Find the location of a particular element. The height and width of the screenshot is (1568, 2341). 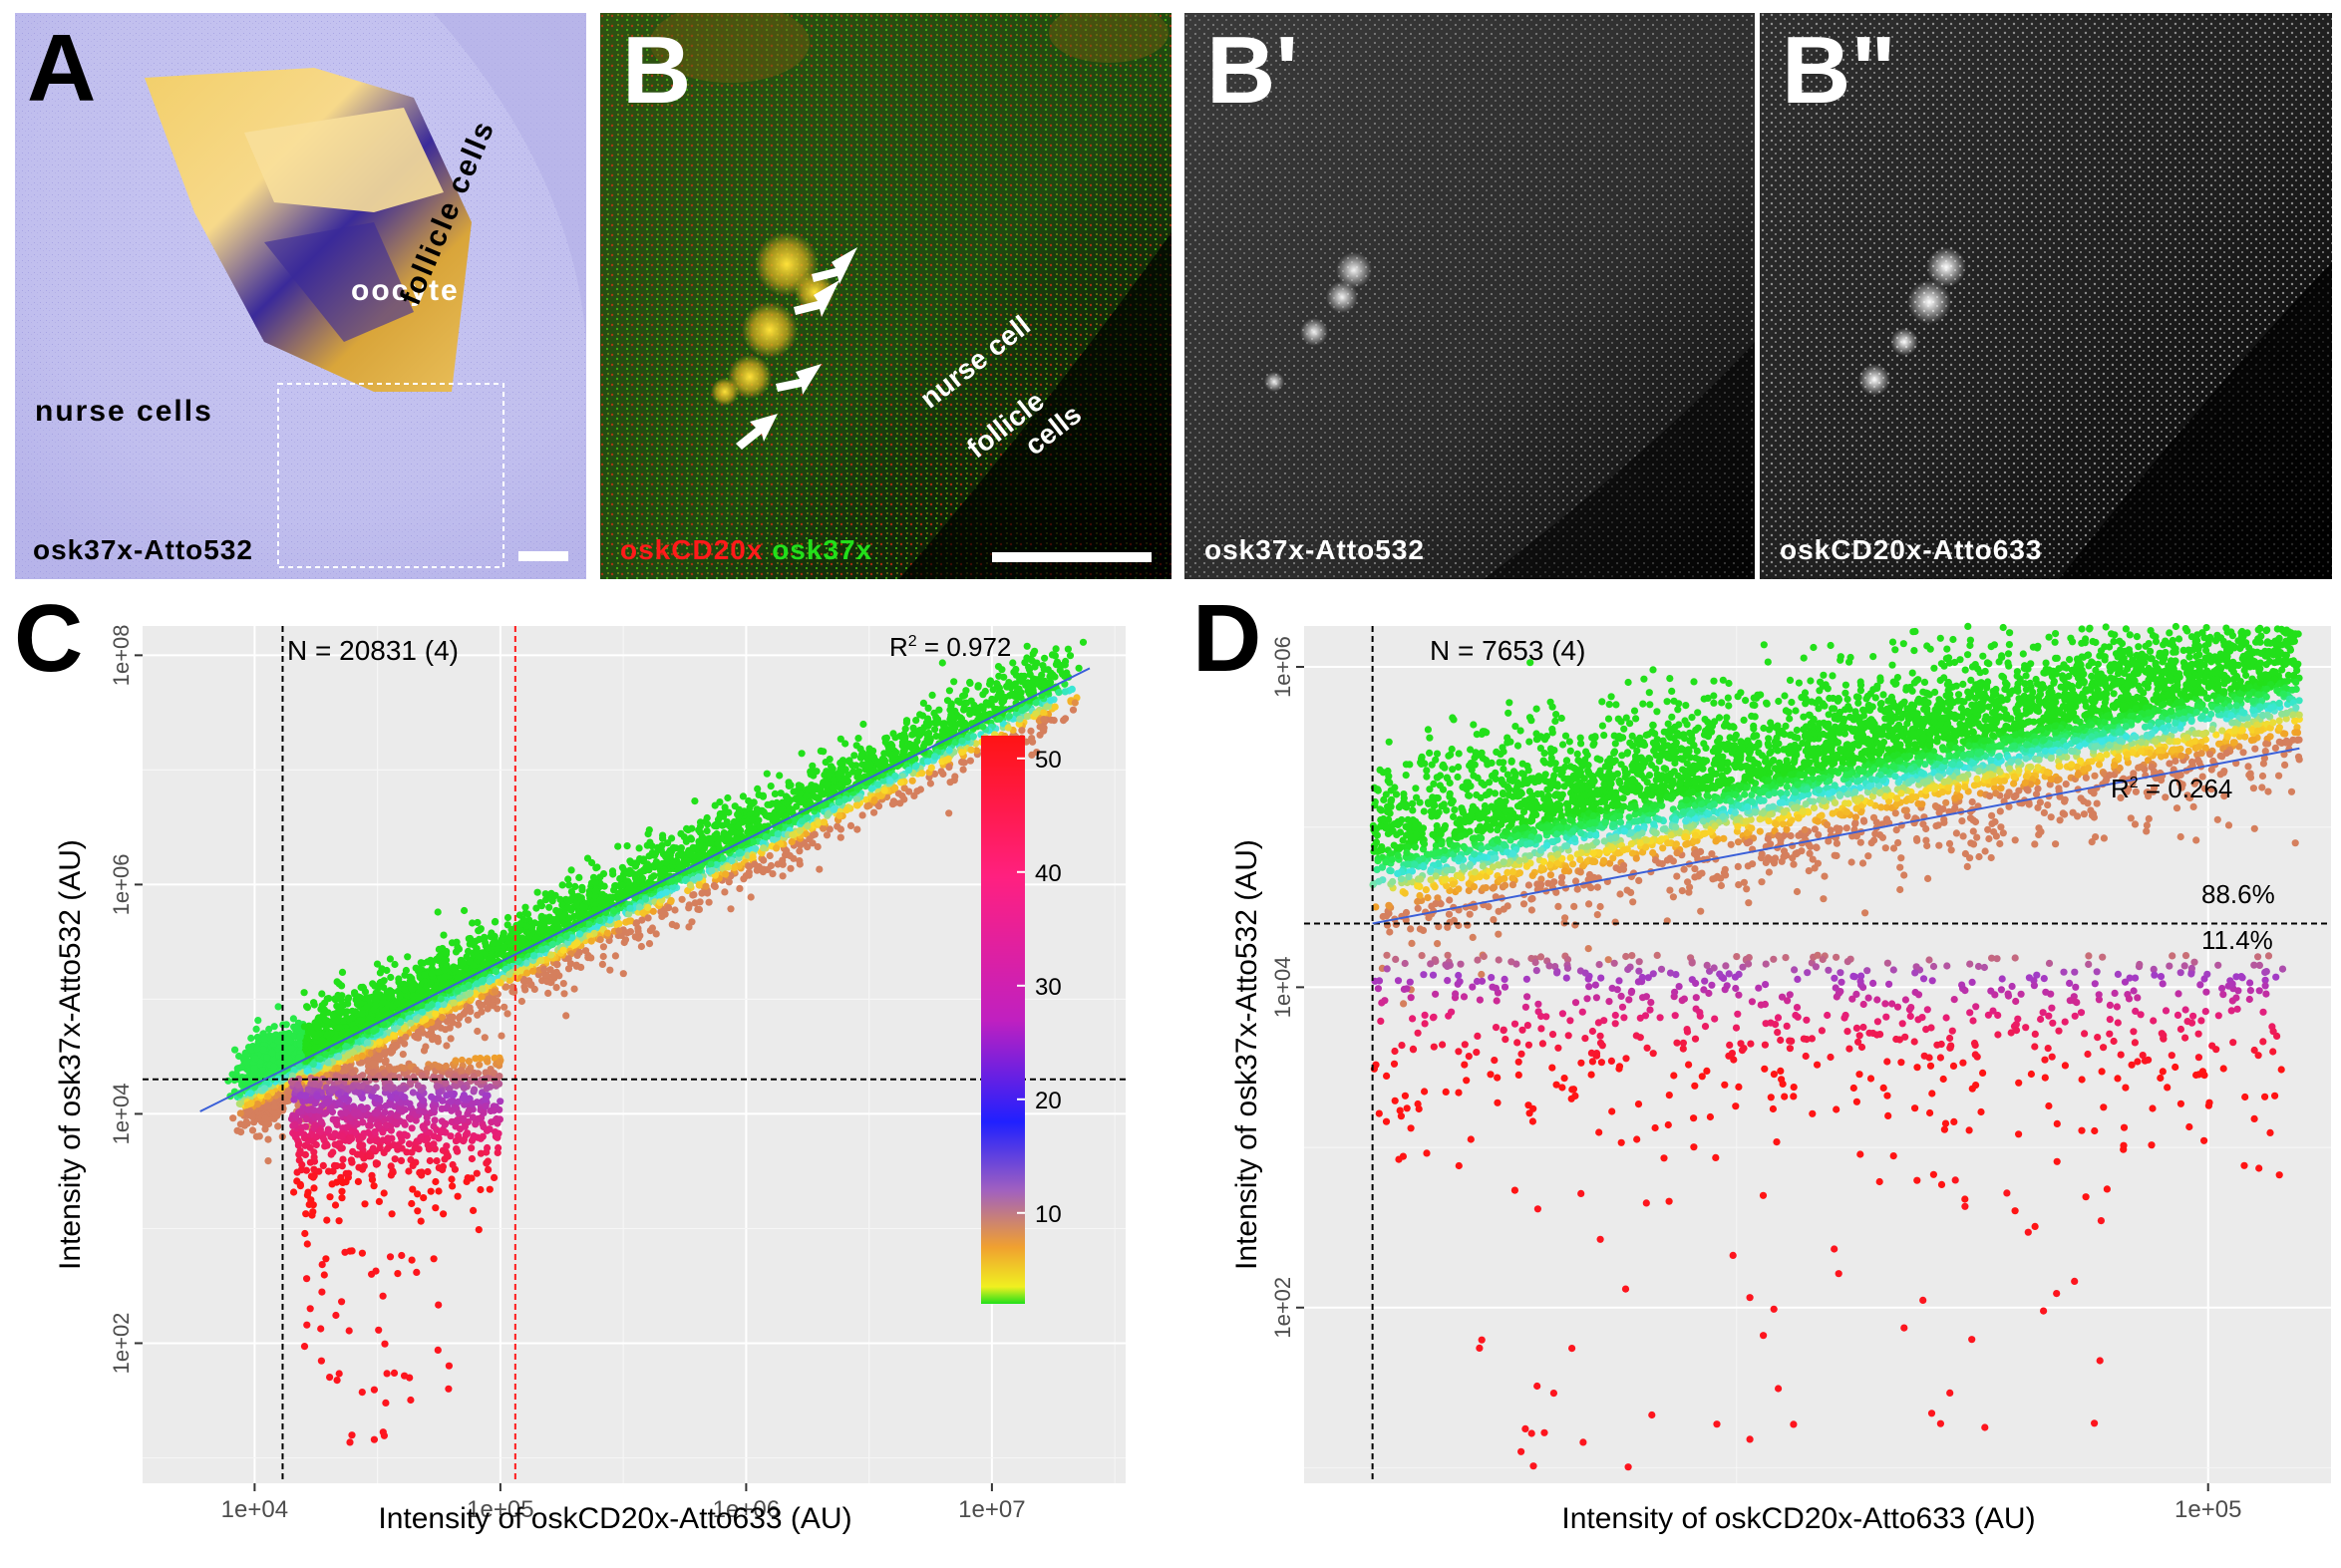

caption-b-red: oskCD20x is located at coordinates (692, 549).